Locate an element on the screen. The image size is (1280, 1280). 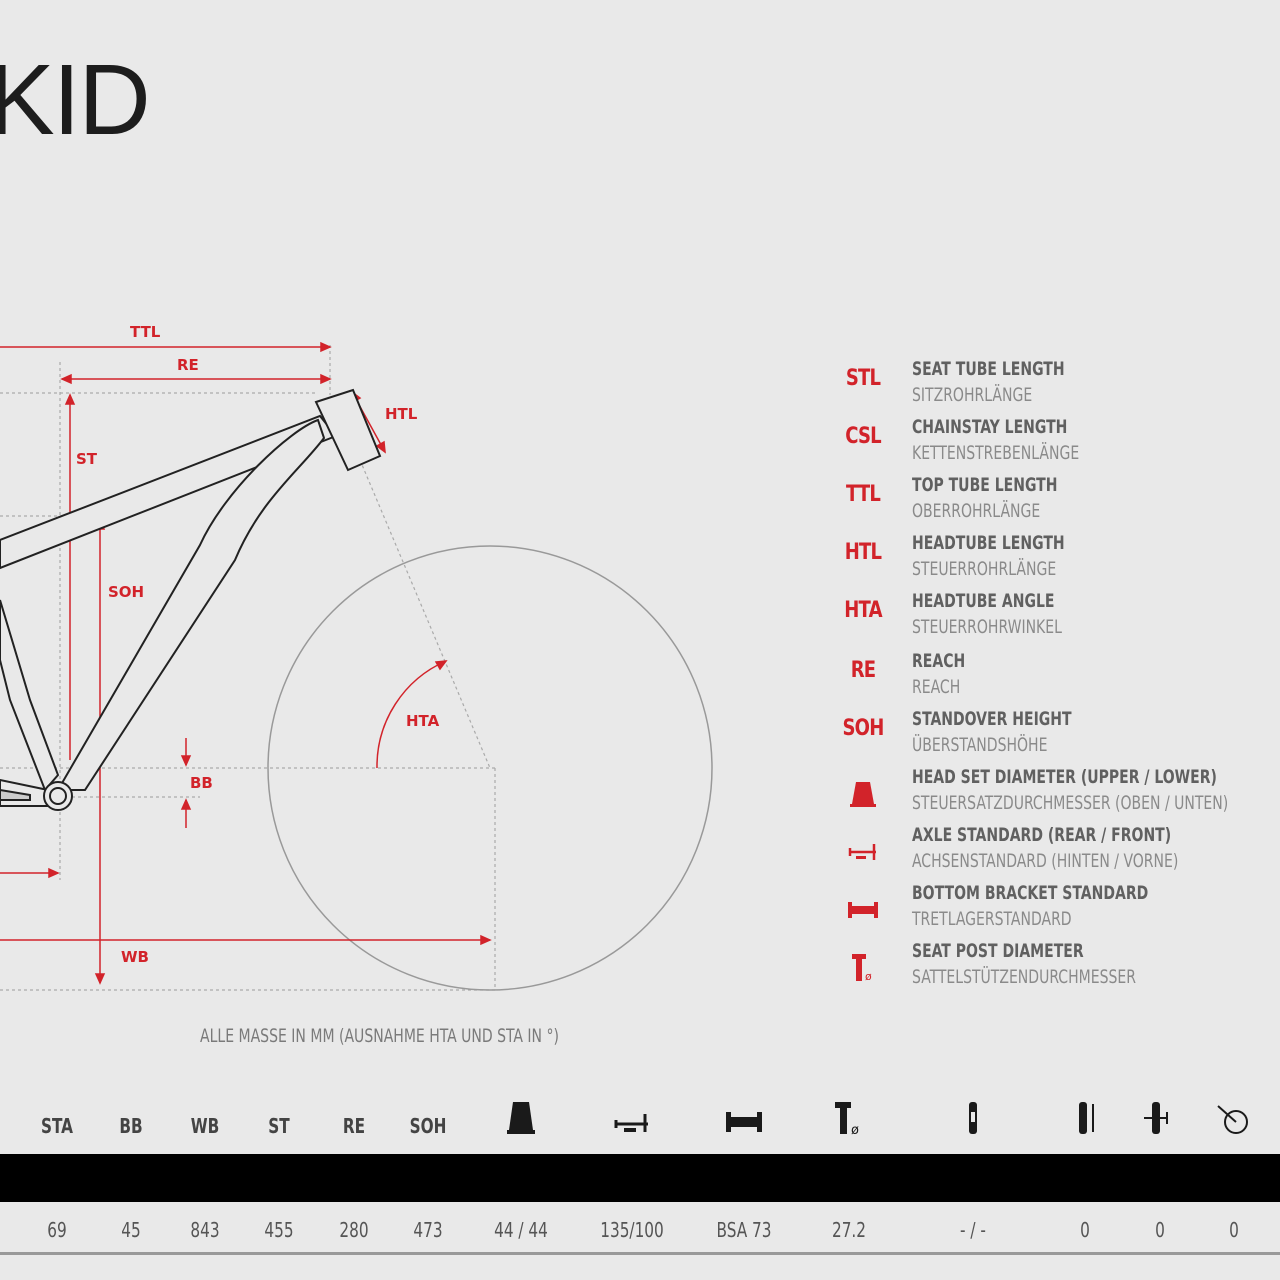
legend-name: AXLE STANDARD (REAR / FRONT) is located at coordinates (1042, 835).